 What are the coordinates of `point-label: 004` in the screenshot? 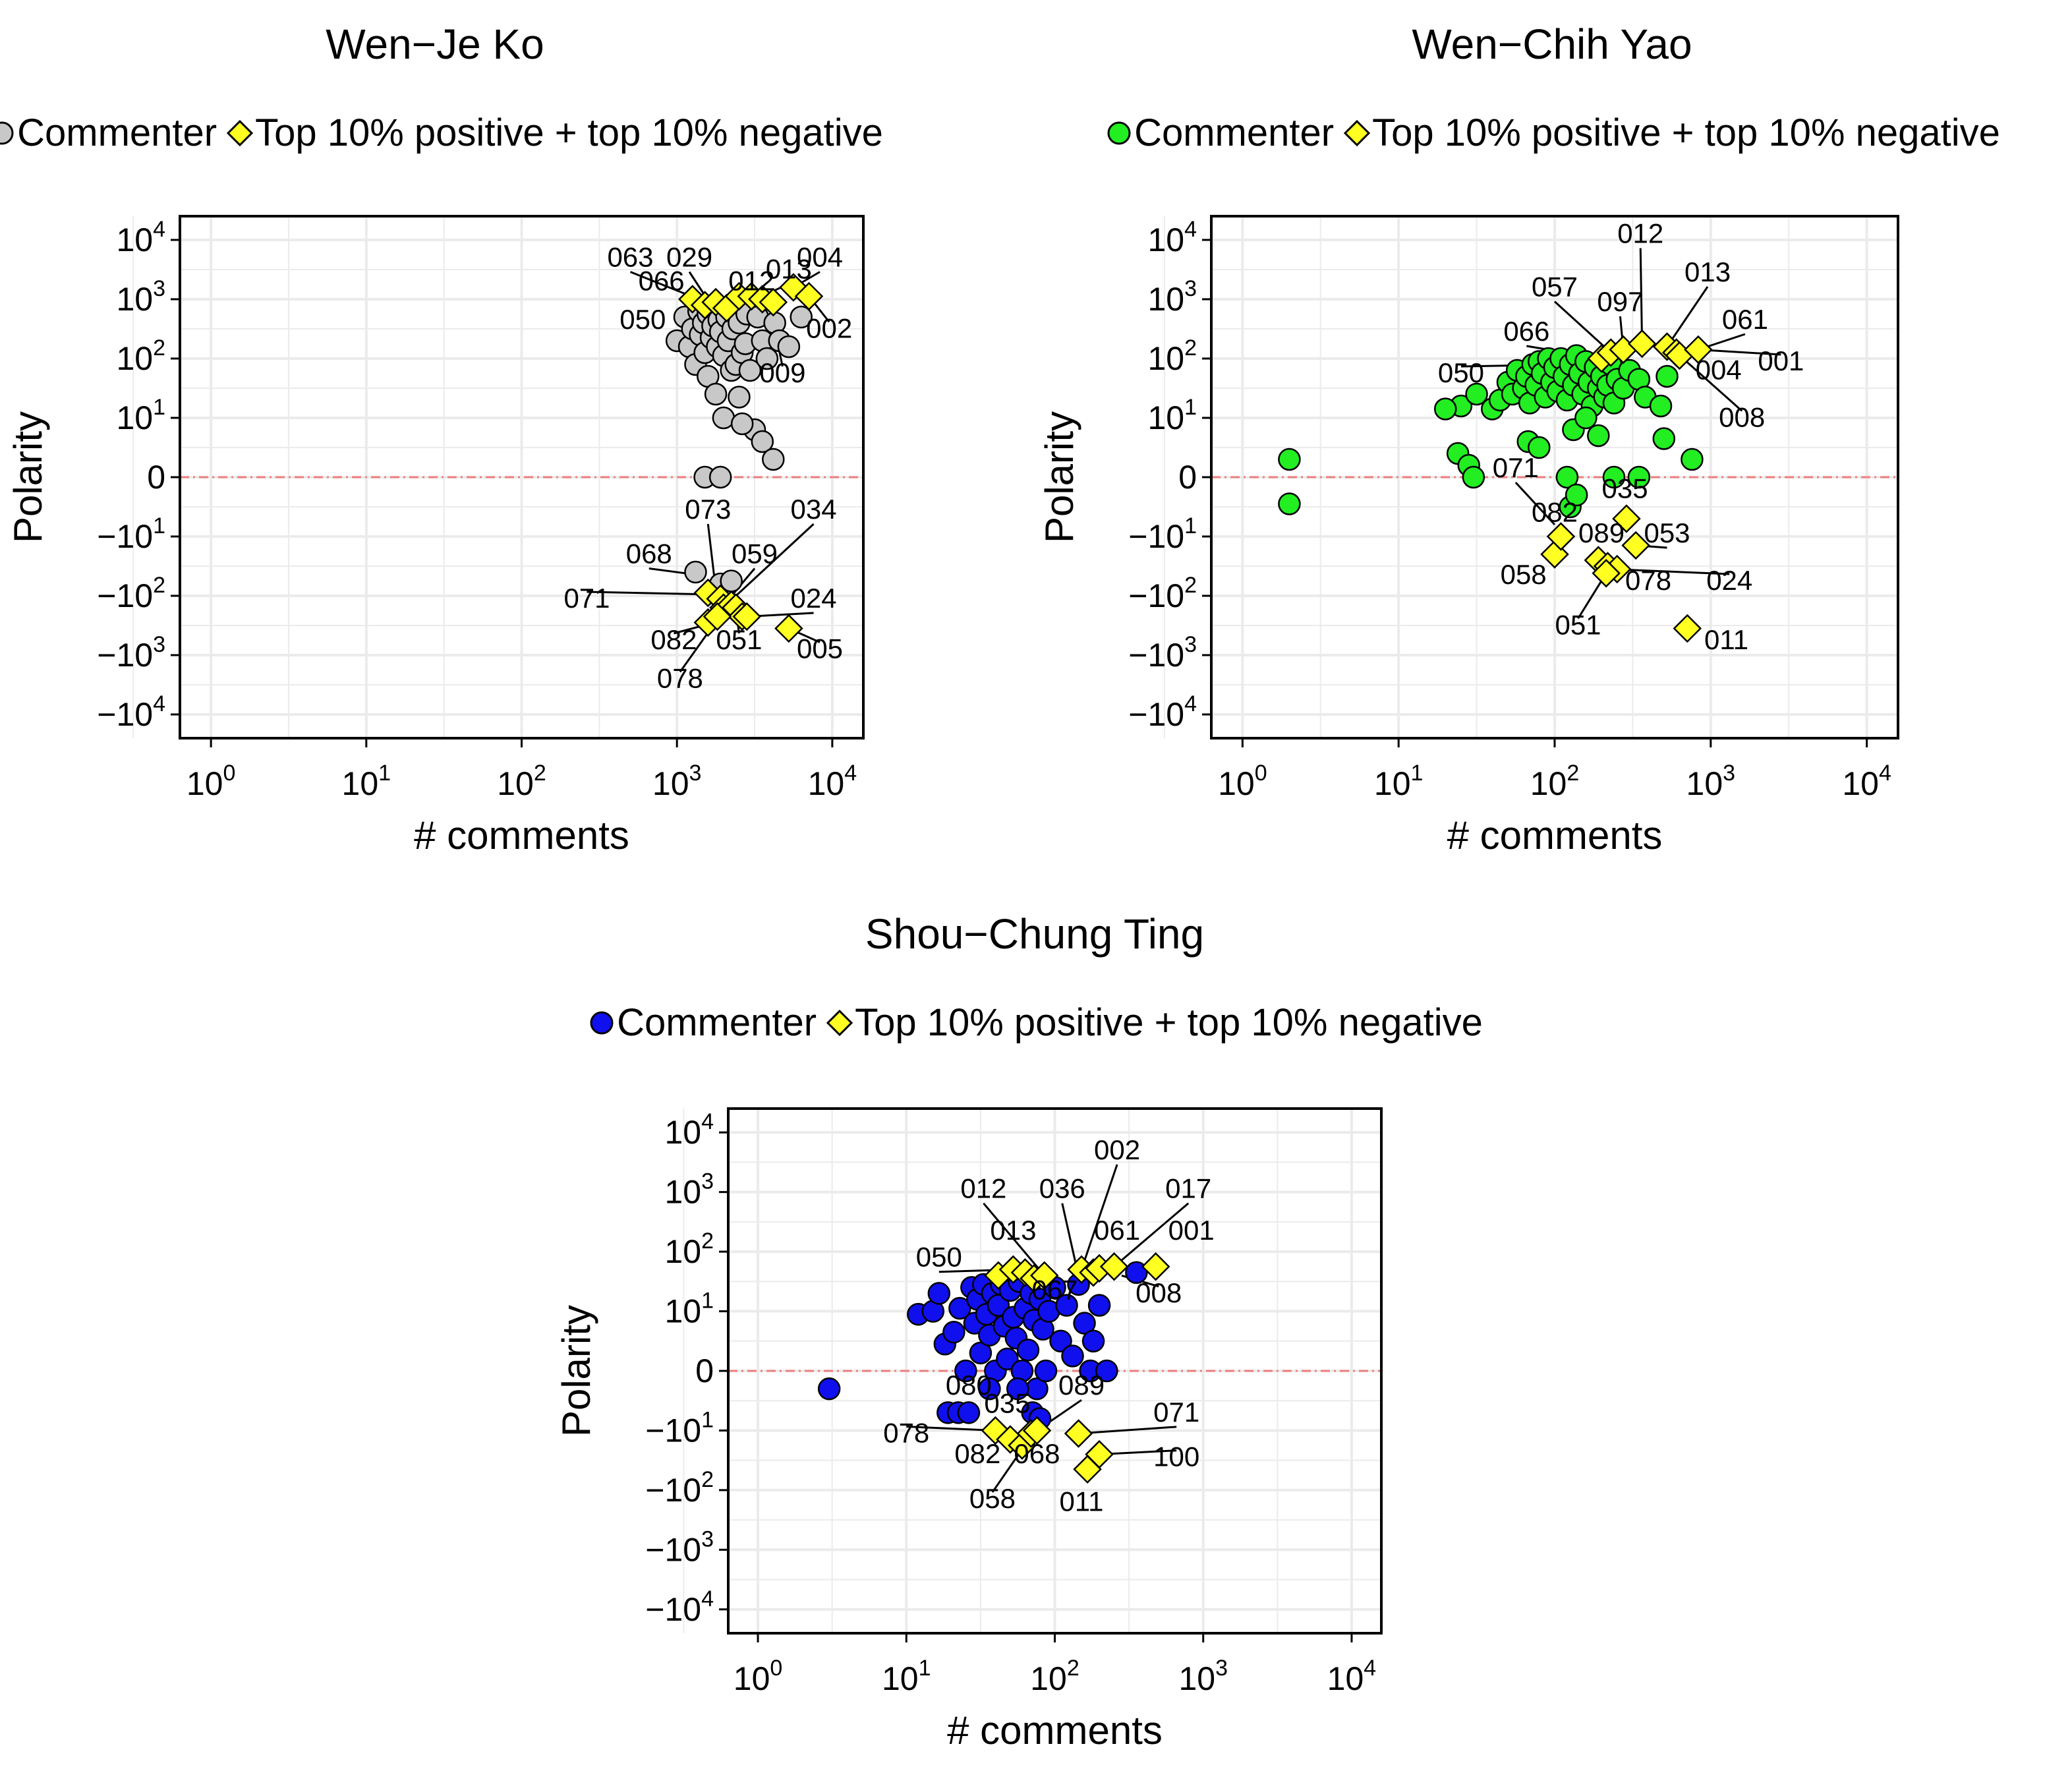 It's located at (820, 257).